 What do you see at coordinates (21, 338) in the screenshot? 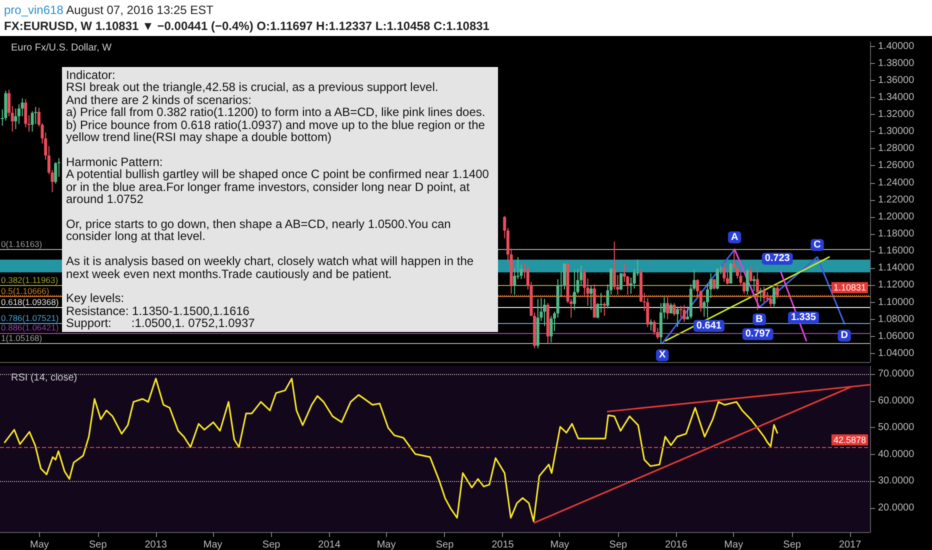
I see `ref-line-label: 1(1.05168)` at bounding box center [21, 338].